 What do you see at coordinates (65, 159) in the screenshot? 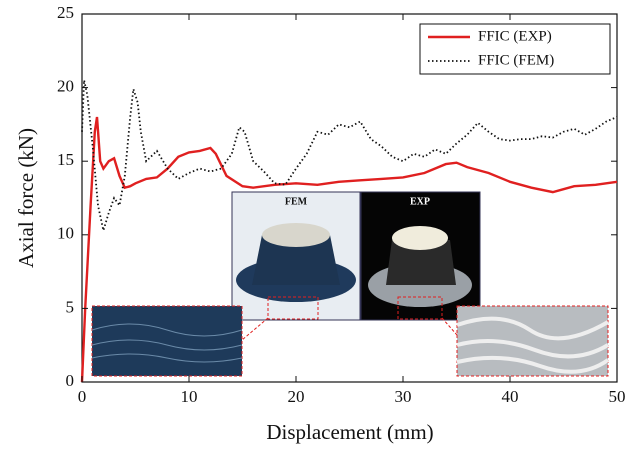
I see `y-tick-label: 15` at bounding box center [65, 159].